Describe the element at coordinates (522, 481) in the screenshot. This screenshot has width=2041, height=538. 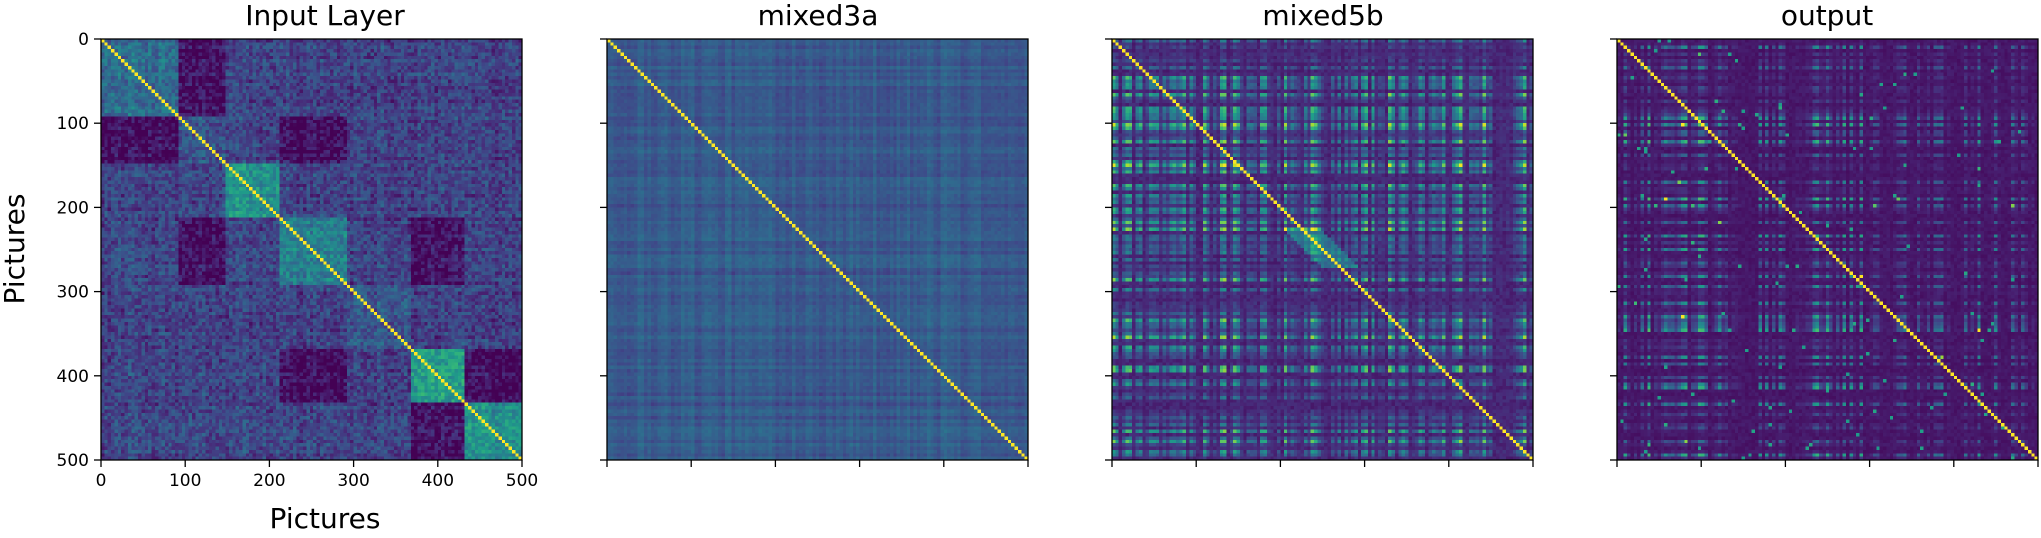
I see `x-tick-label: 500` at that location.